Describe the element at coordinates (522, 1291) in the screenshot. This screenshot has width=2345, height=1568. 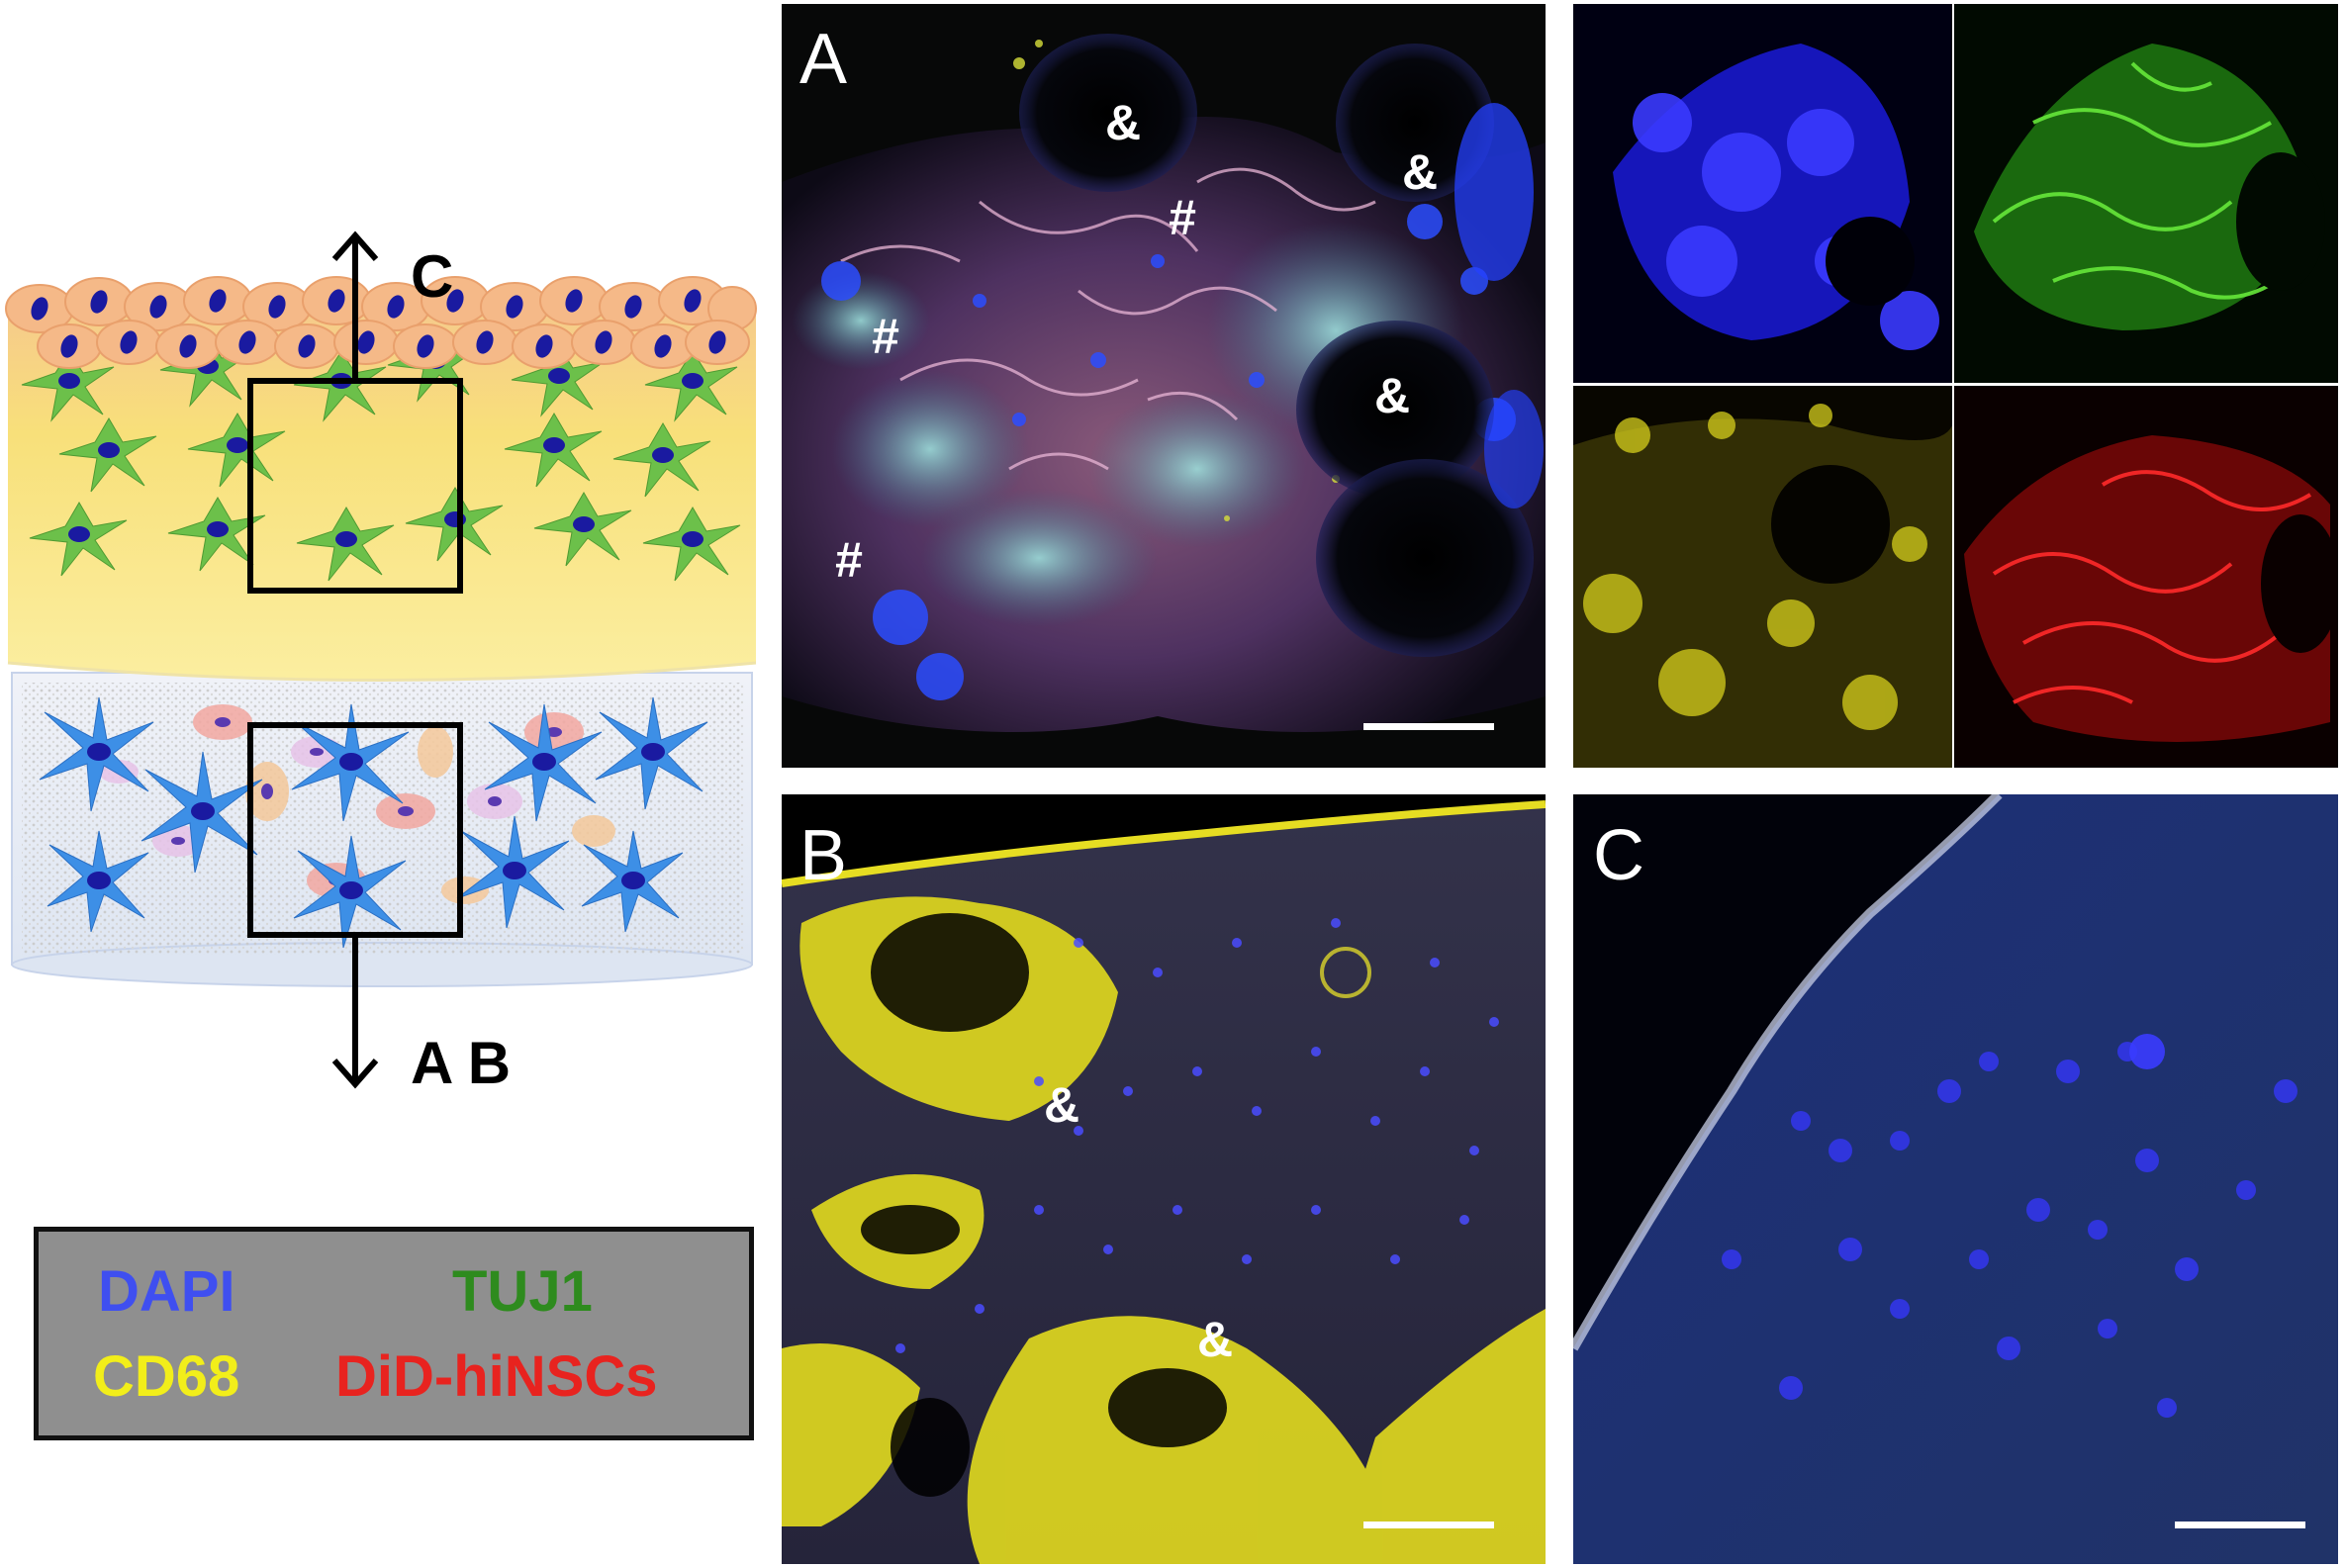
I see `legend-tuj1: TUJ1` at that location.